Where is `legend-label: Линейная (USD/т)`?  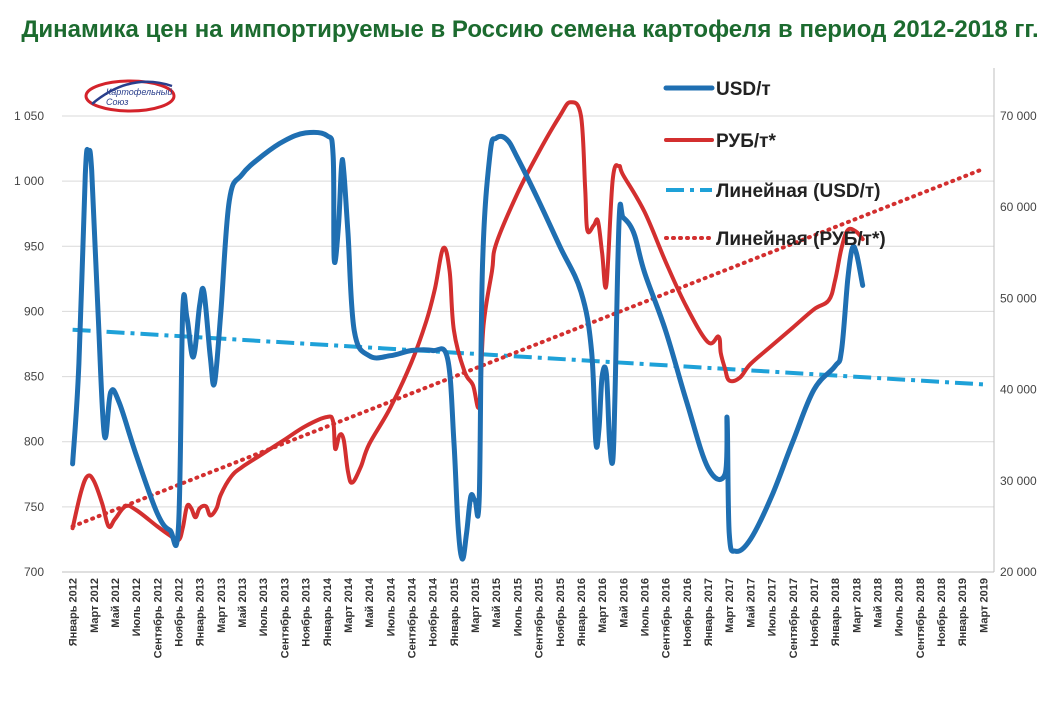
legend-label: Линейная (USD/т) is located at coordinates (798, 191).